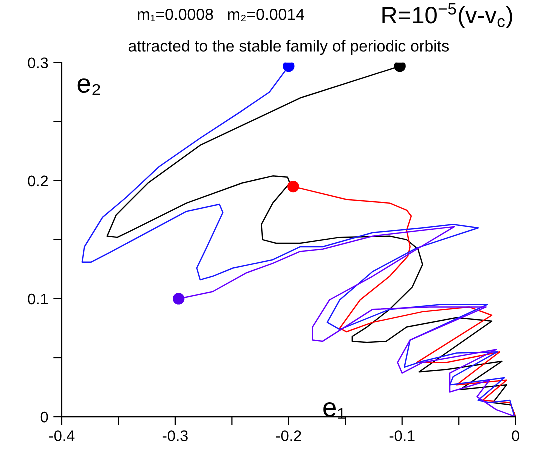 The height and width of the screenshot is (457, 539). I want to click on x-tick-label: -0.2, so click(289, 436).